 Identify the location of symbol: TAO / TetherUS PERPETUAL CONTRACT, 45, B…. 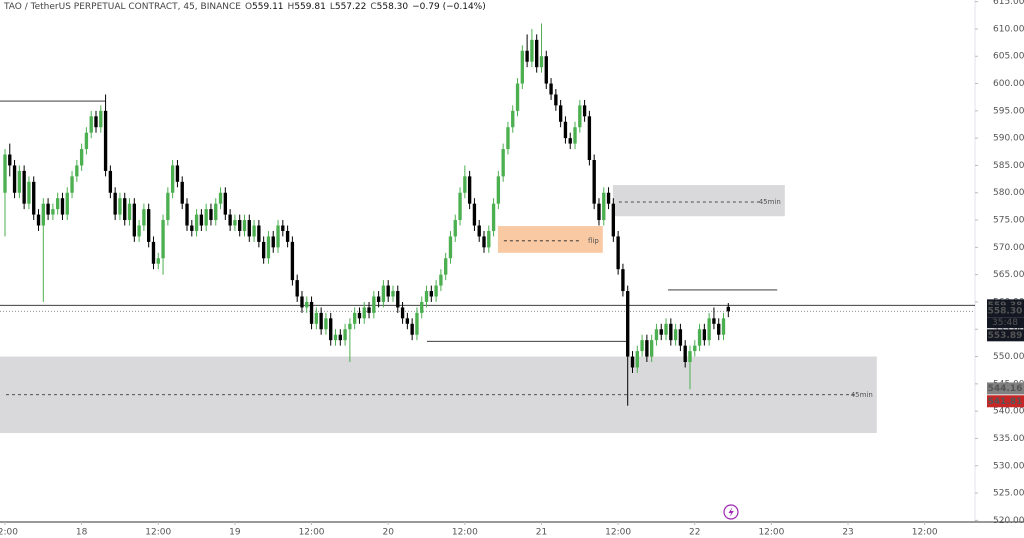
(122, 7).